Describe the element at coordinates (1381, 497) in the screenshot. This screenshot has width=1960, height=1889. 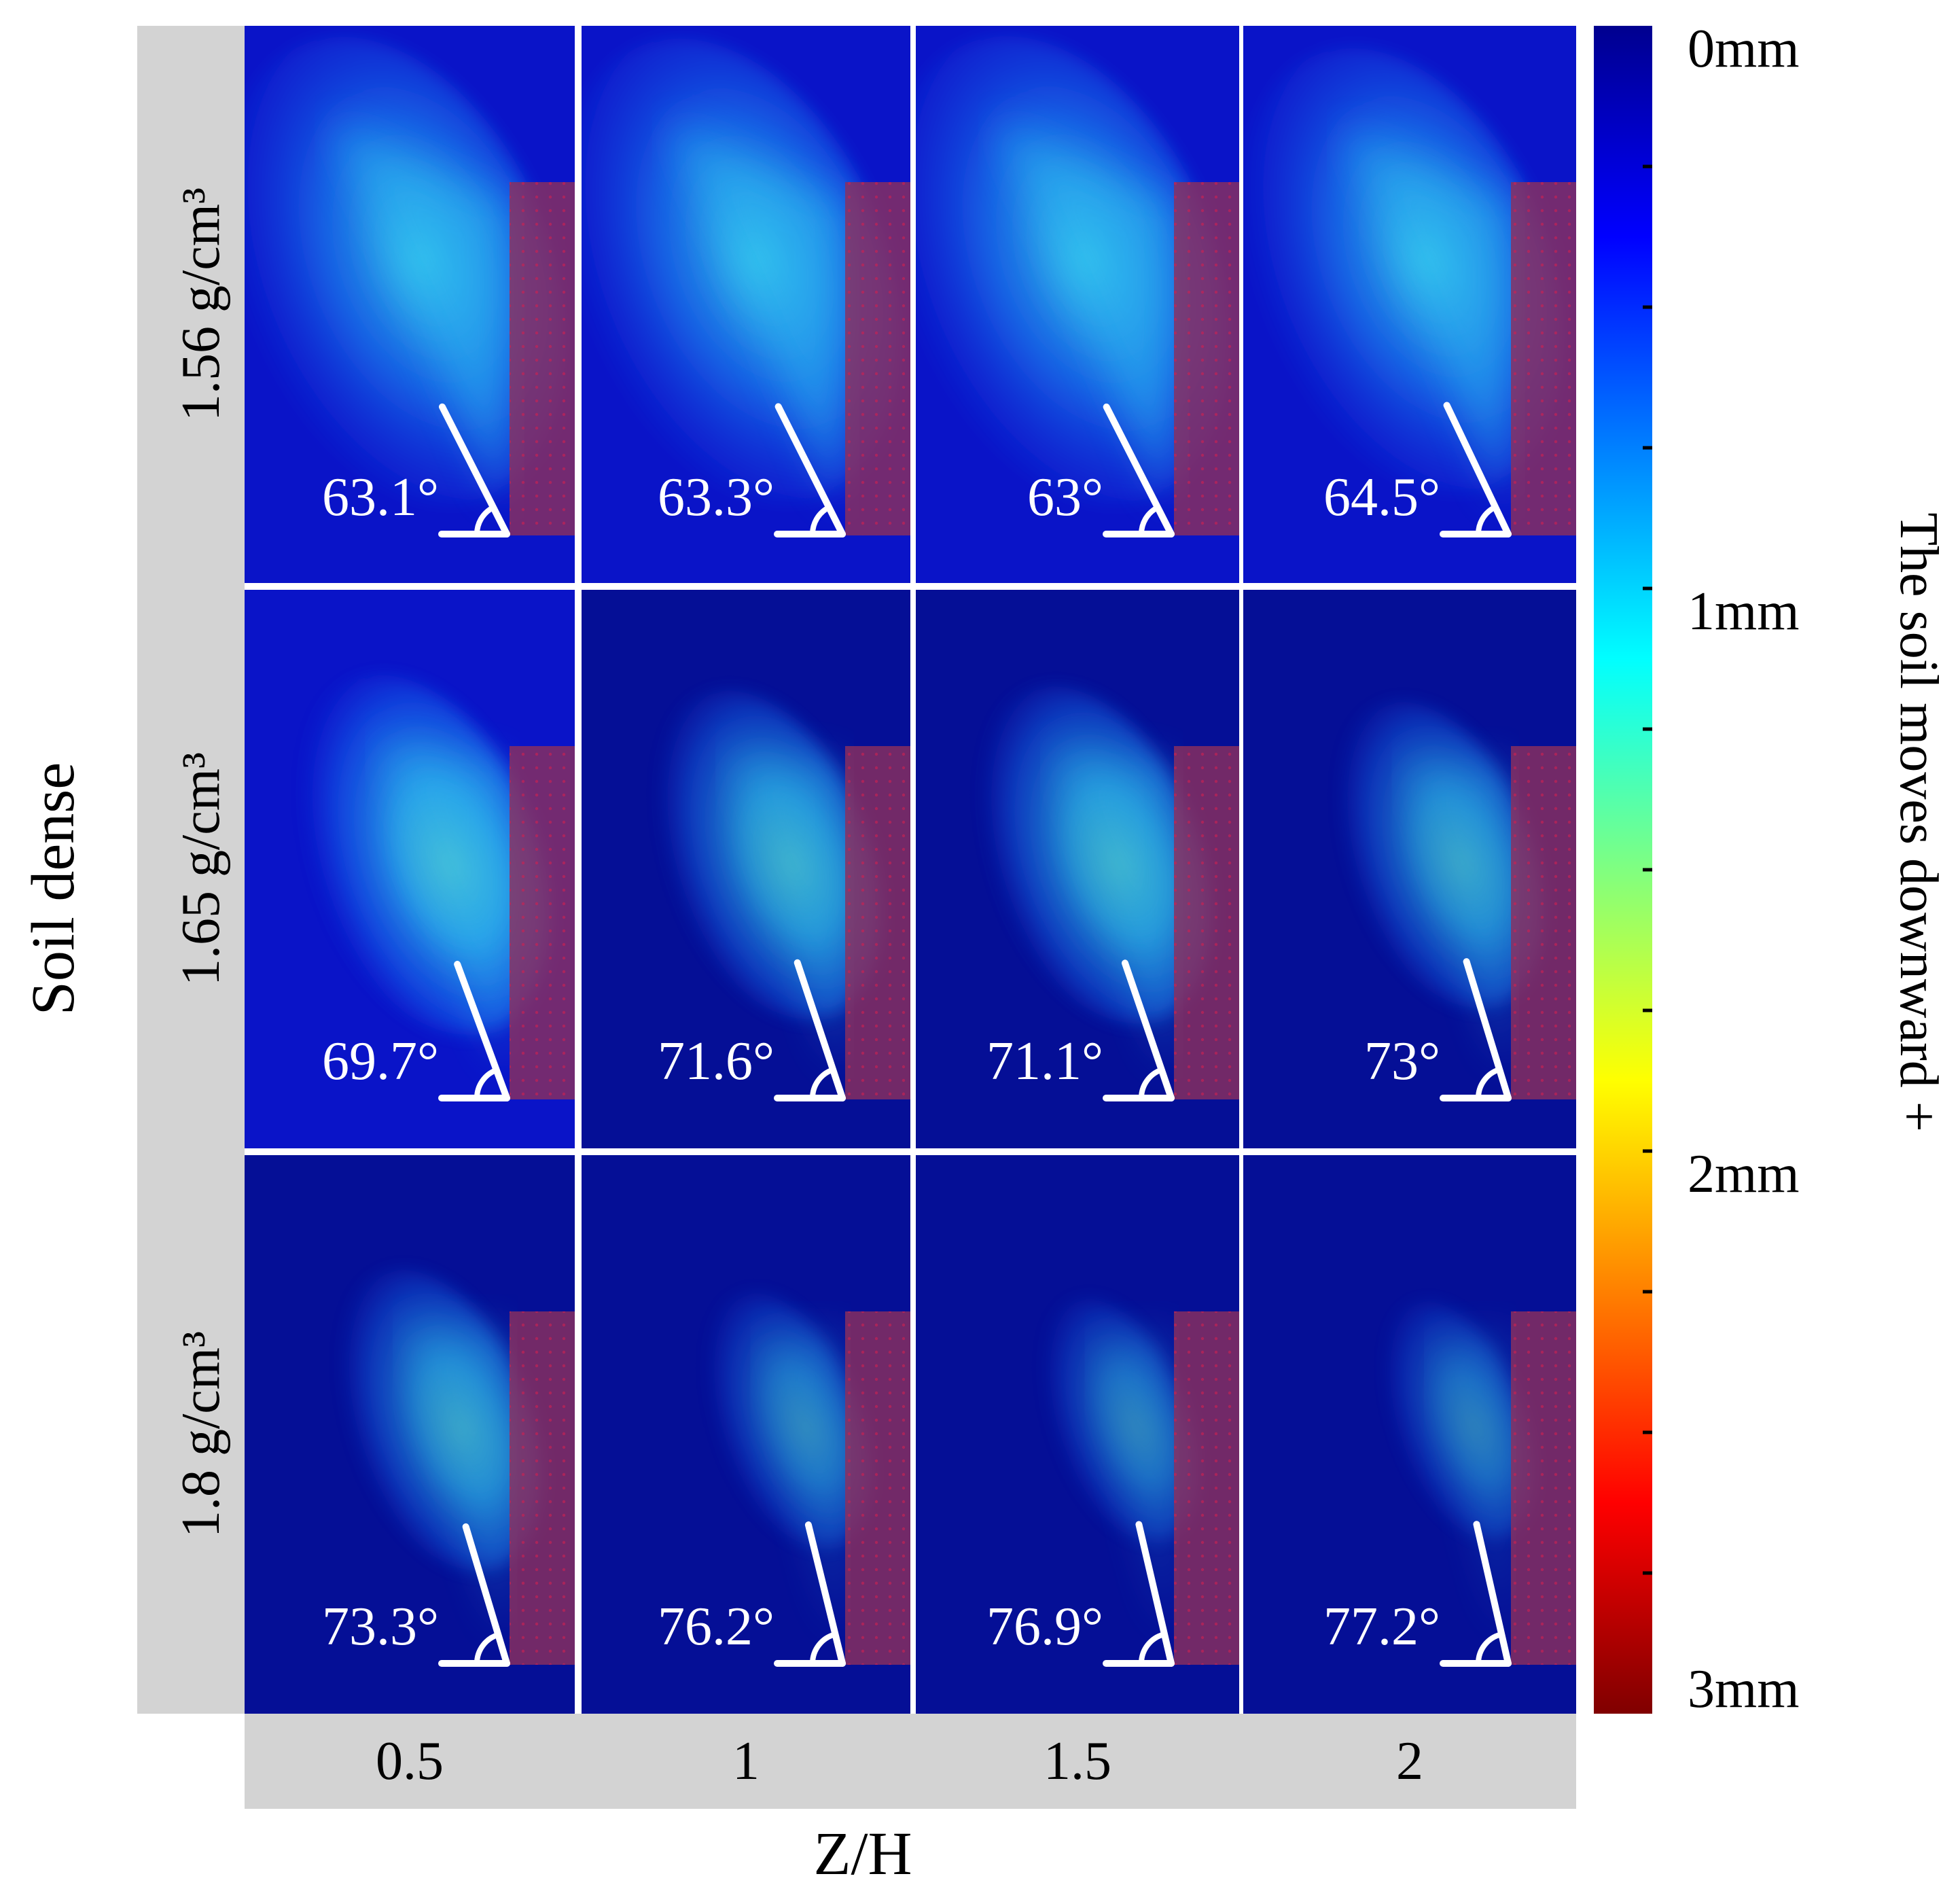
I see `angle-label: 64.5°` at that location.